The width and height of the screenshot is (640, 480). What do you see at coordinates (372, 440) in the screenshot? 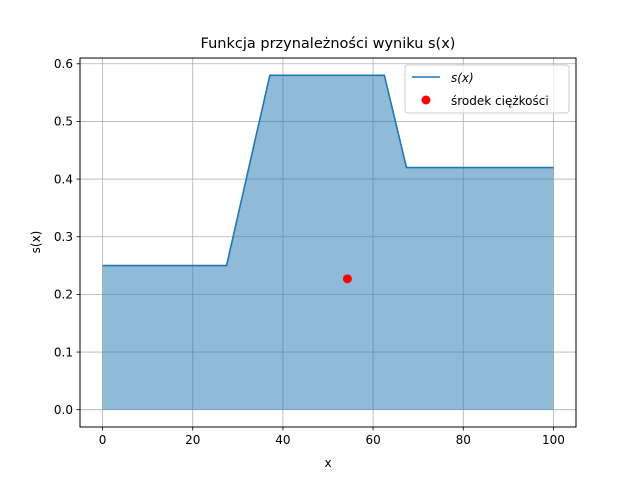
I see `x-tick-label: 60` at bounding box center [372, 440].